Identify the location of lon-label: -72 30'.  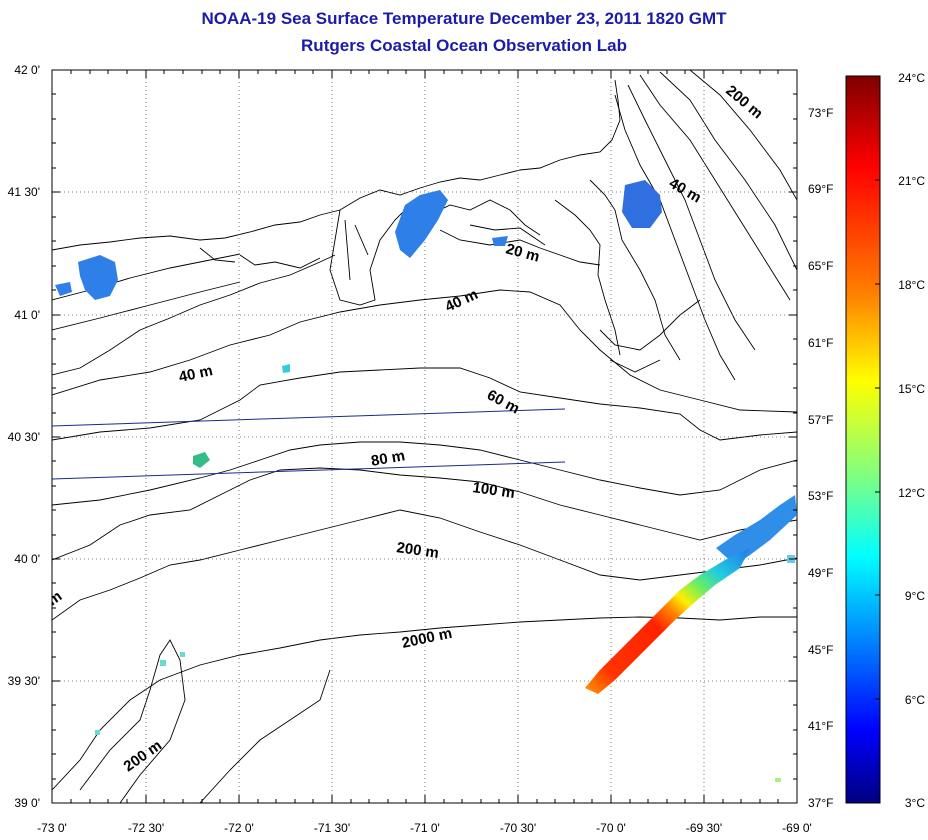
(146, 828).